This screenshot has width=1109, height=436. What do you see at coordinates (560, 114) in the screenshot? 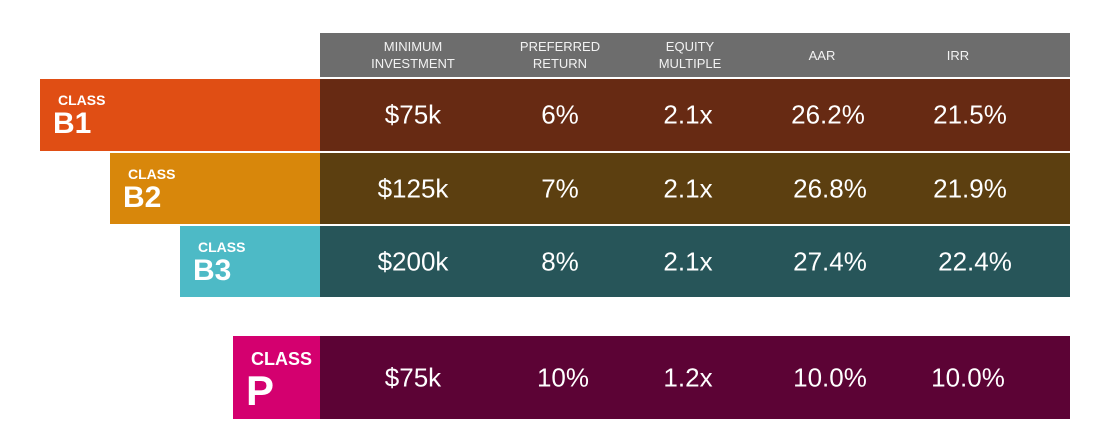
I see `cell-value: 6%` at bounding box center [560, 114].